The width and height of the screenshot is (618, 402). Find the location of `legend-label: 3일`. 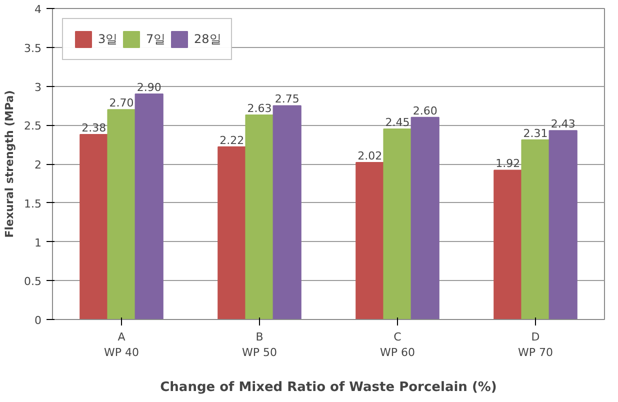

legend-label: 3일 is located at coordinates (108, 39).